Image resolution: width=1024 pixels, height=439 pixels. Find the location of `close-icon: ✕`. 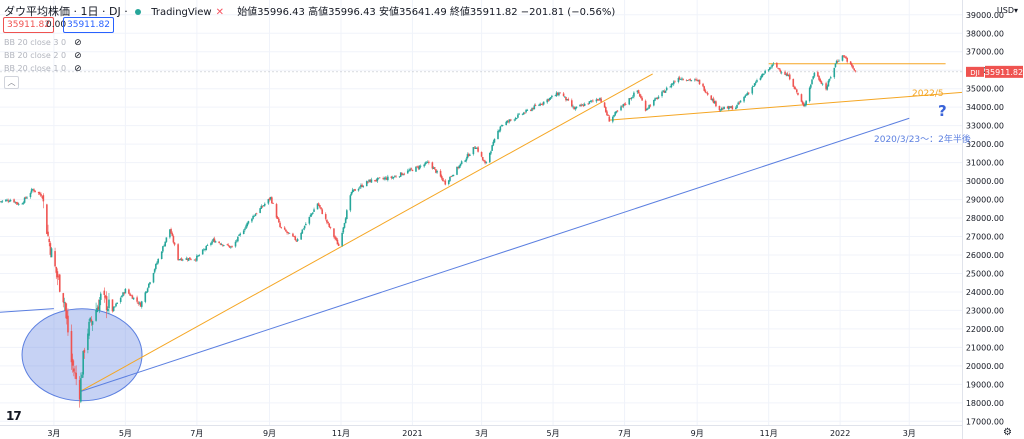

close-icon: ✕ is located at coordinates (219, 12).